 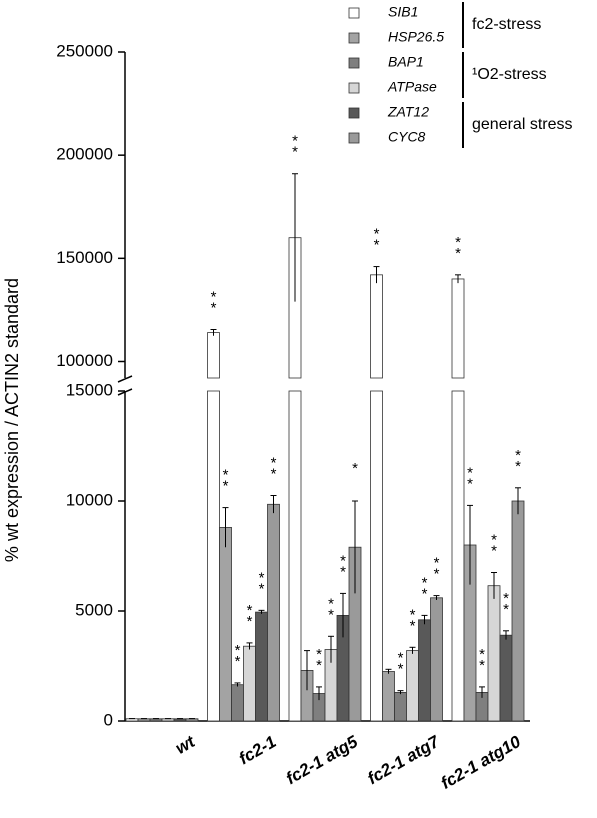 I want to click on legend-label: ATPase, so click(x=412, y=87).